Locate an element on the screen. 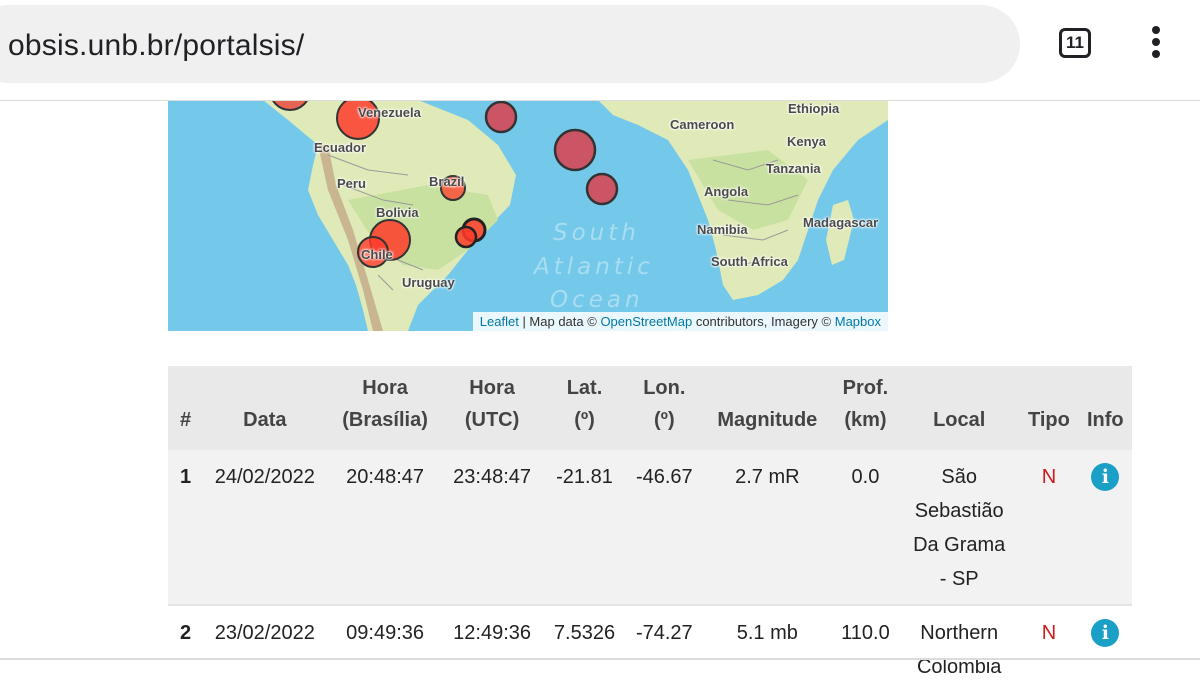 Image resolution: width=1200 pixels, height=692 pixels. bottom-divider is located at coordinates (600, 659).